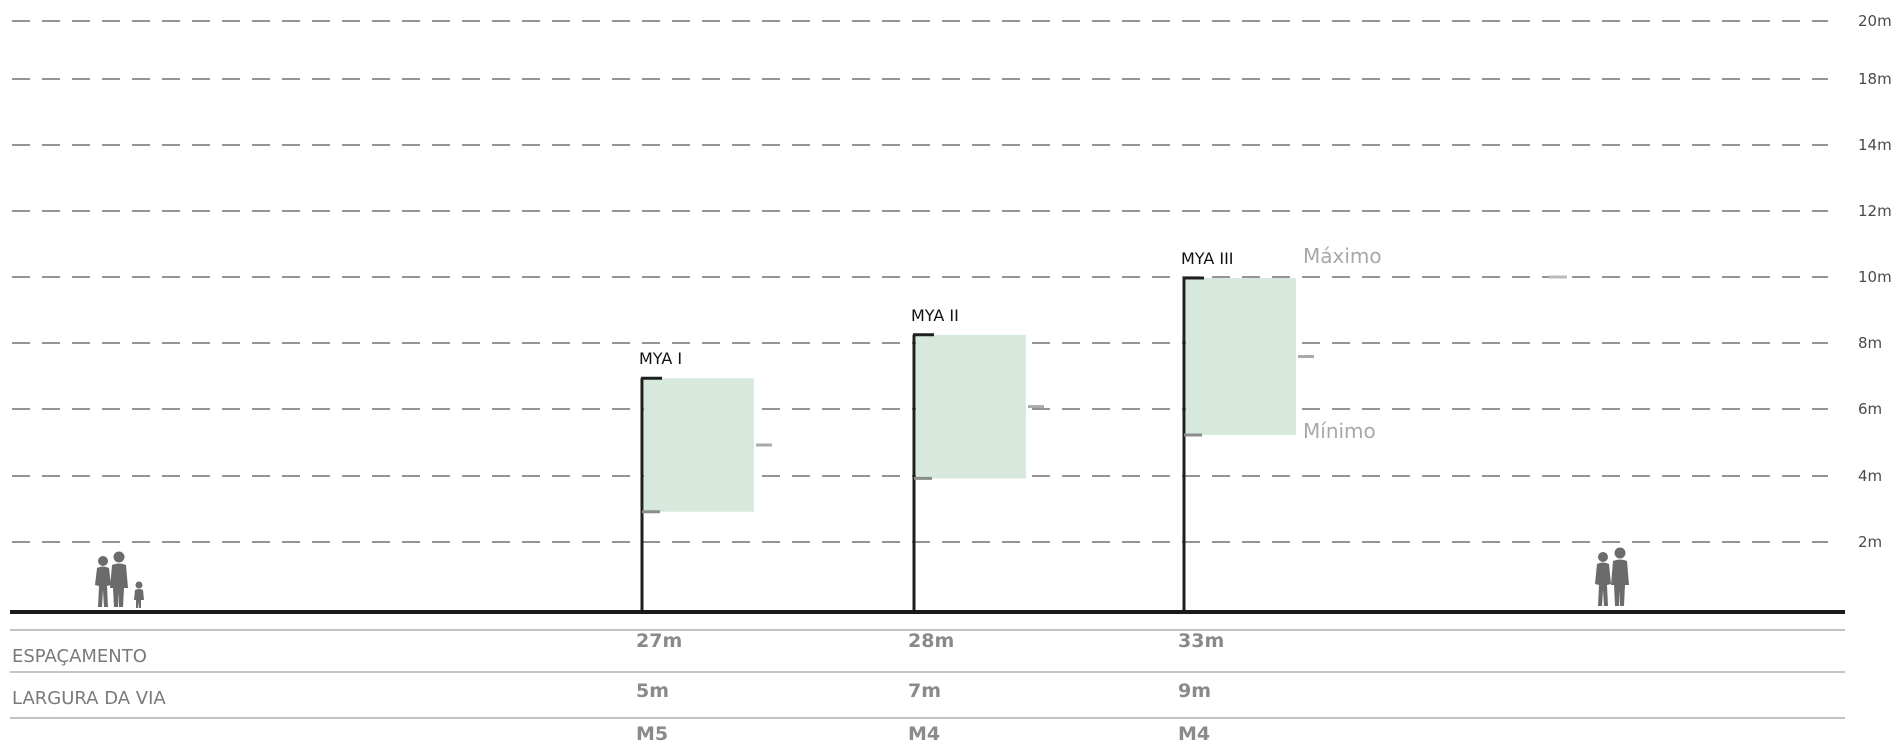 Image resolution: width=1893 pixels, height=744 pixels. What do you see at coordinates (1870, 409) in the screenshot?
I see `height-level-label: 6m` at bounding box center [1870, 409].